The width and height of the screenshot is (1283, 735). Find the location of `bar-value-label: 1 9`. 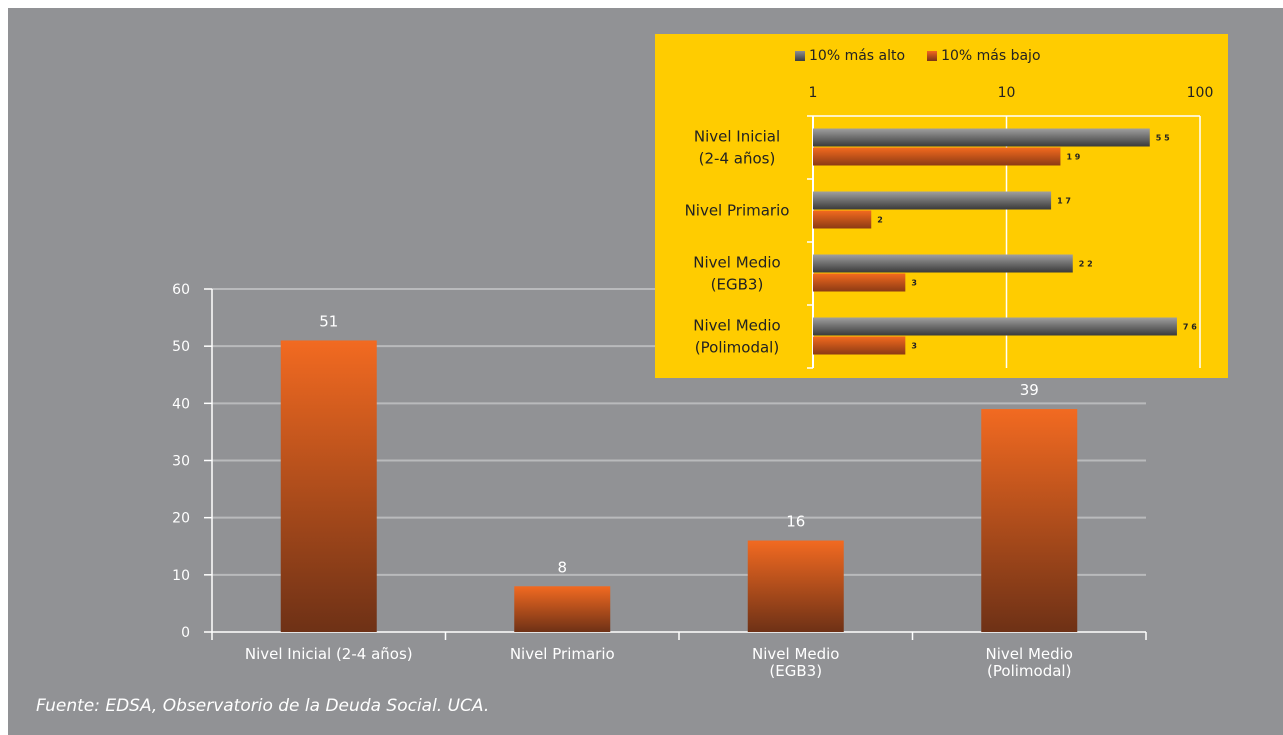

bar-value-label: 1 9 is located at coordinates (1073, 157).